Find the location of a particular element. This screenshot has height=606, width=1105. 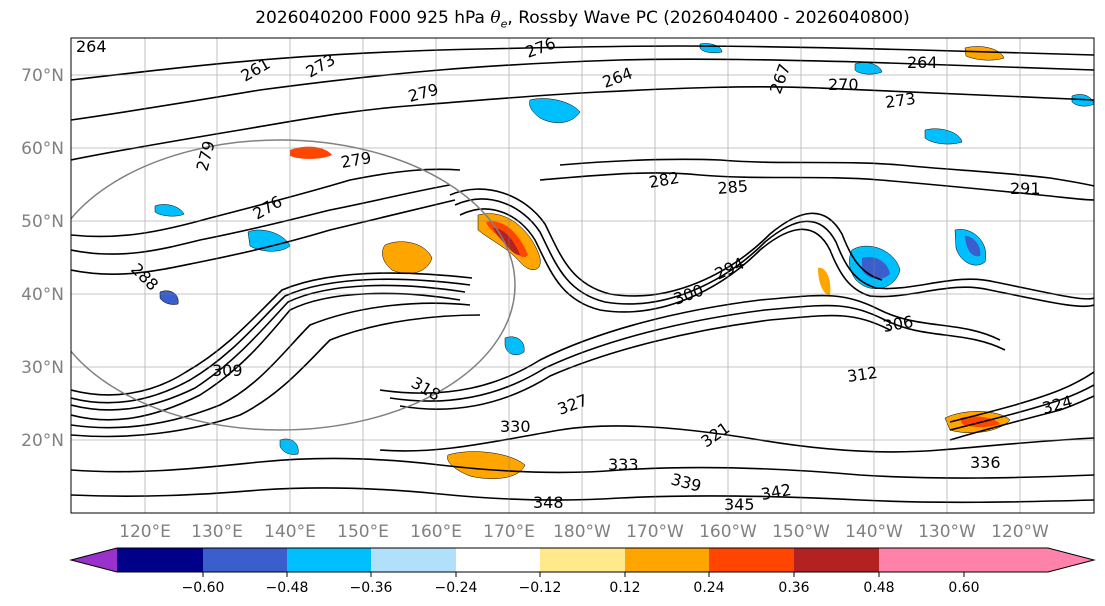

theta-symbol: θ is located at coordinates (495, 18).